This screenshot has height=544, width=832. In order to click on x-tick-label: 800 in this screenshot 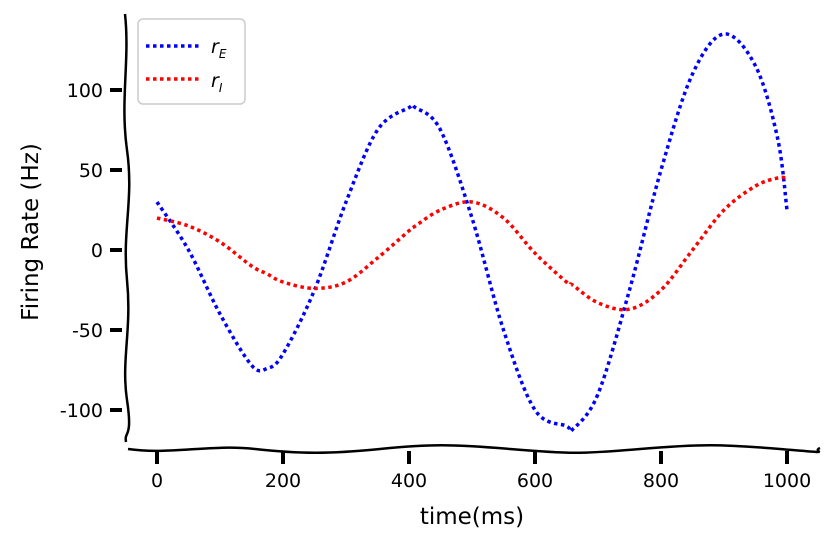, I will do `click(661, 481)`.